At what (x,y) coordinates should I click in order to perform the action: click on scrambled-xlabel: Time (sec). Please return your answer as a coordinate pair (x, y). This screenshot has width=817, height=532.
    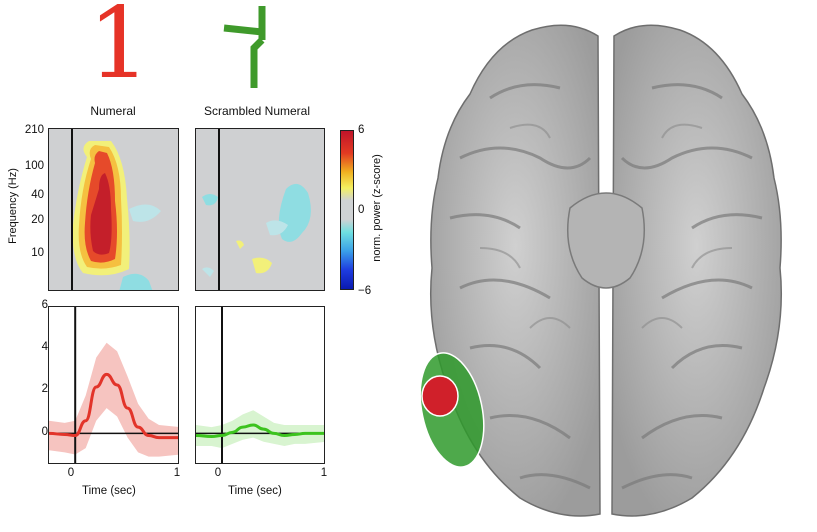
    Looking at the image, I should click on (255, 491).